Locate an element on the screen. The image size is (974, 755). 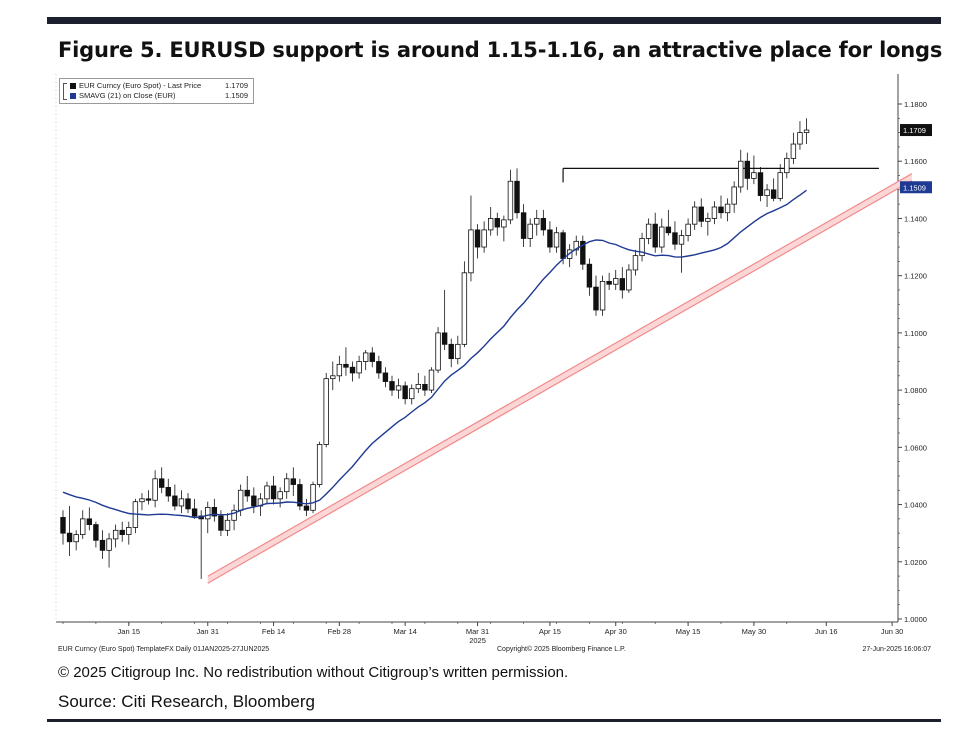
legend-value-sma: 1.1509 is located at coordinates (236, 95).